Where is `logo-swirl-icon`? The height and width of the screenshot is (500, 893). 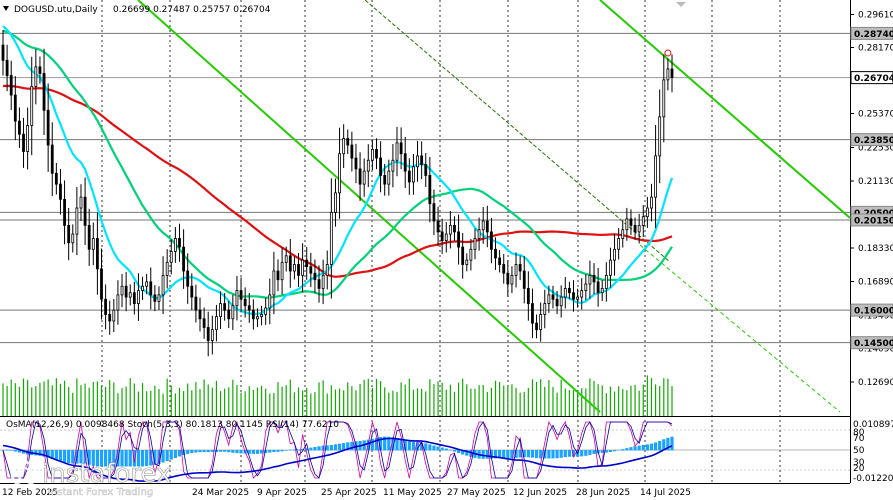
logo-swirl-icon is located at coordinates (24, 474).